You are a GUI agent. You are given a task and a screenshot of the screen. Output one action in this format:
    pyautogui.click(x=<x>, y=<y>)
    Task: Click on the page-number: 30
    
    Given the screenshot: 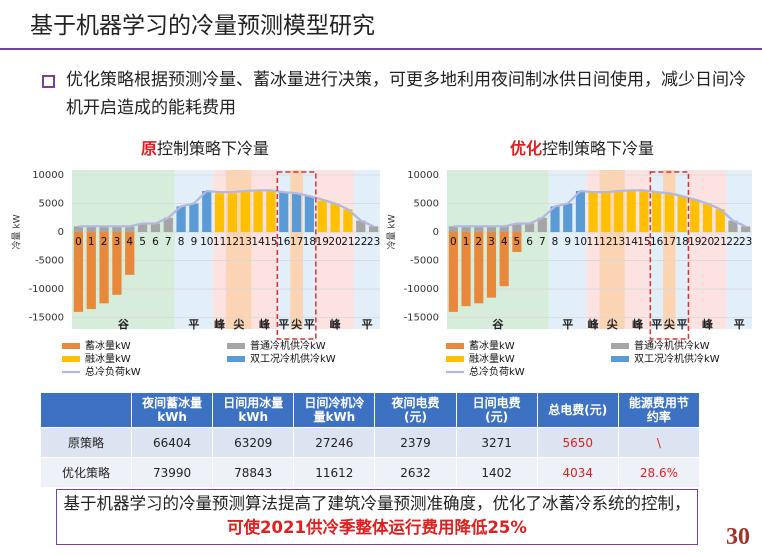 What is the action you would take?
    pyautogui.click(x=738, y=537)
    